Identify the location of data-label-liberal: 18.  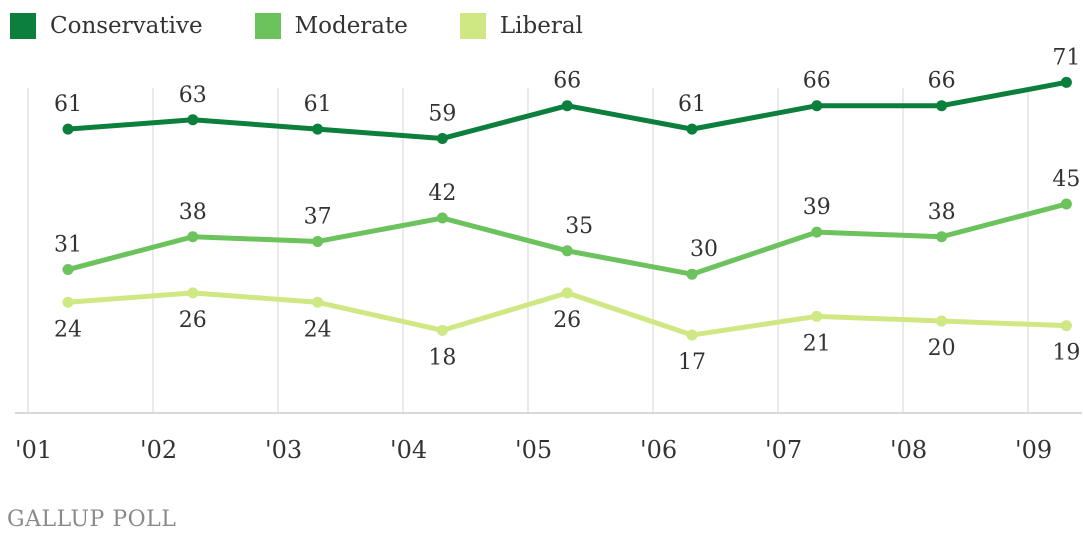
(442, 357).